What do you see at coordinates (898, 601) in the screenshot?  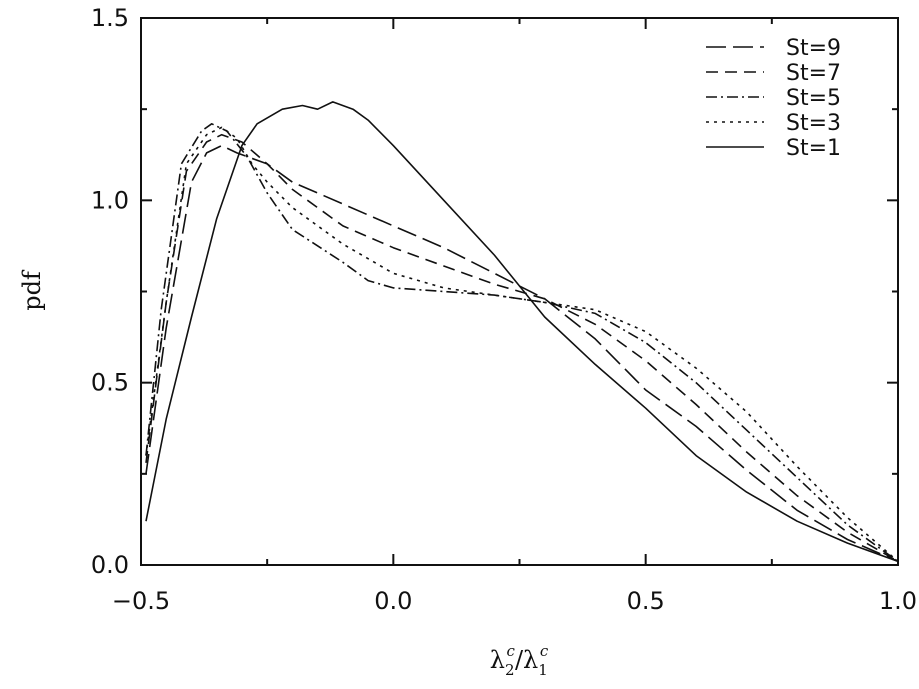 I see `x-tick-label: 1.0` at bounding box center [898, 601].